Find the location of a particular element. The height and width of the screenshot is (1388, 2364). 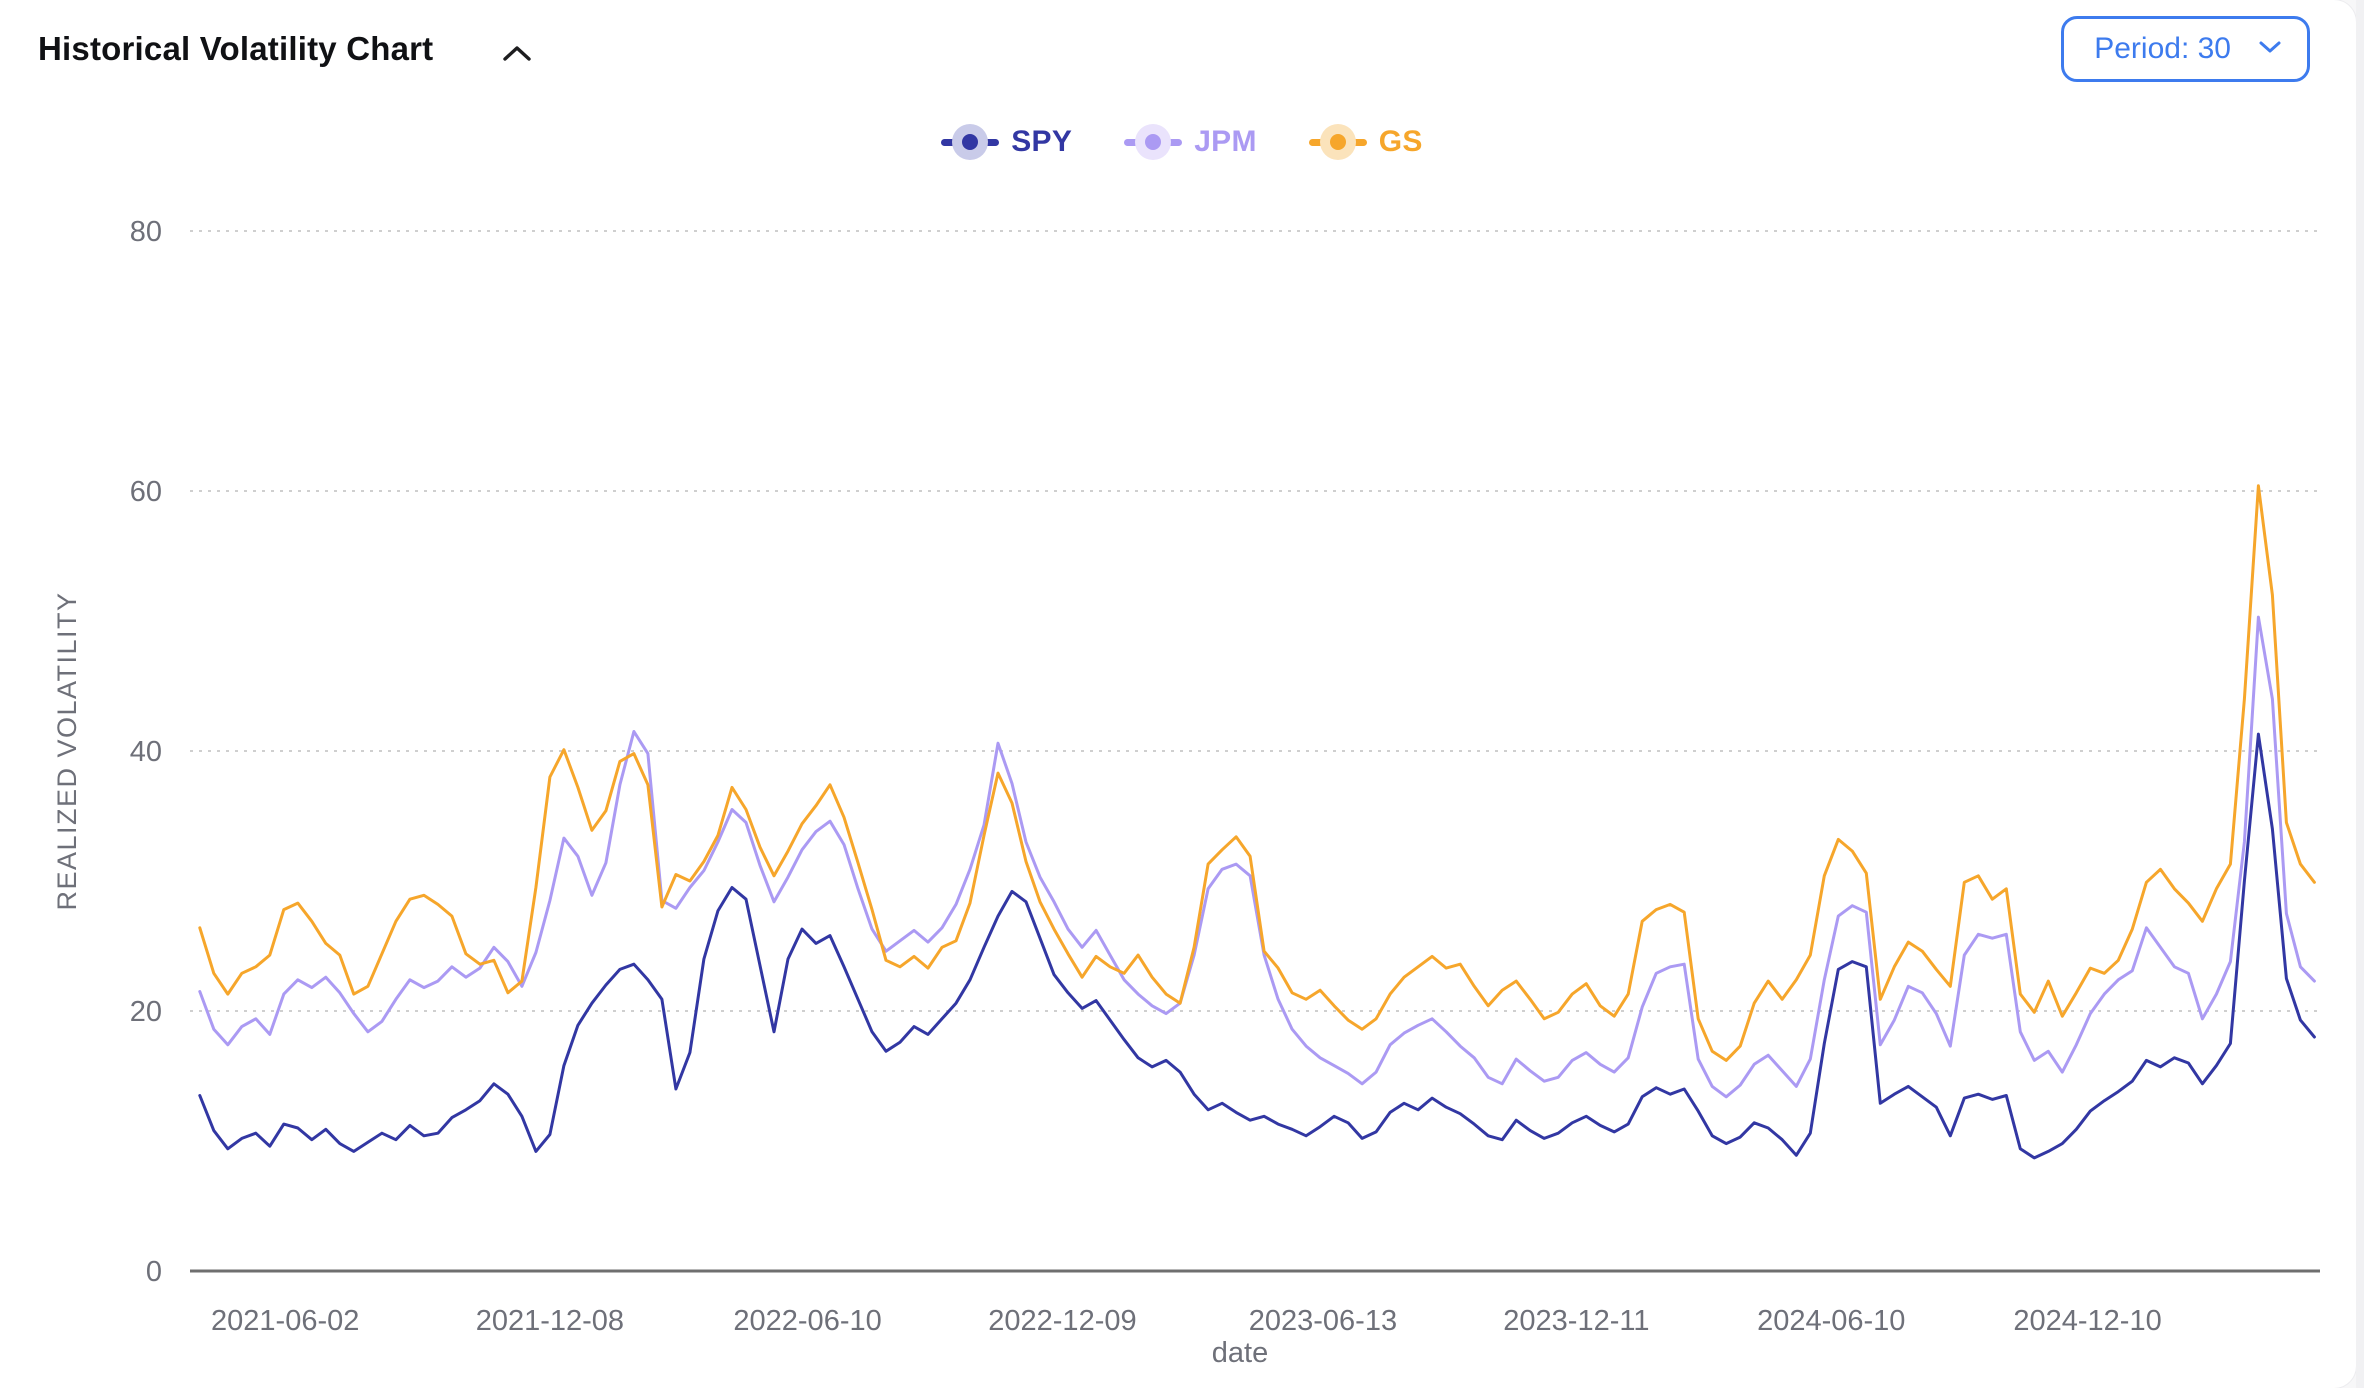

period-dropdown: Period: 30 is located at coordinates (2185, 49).